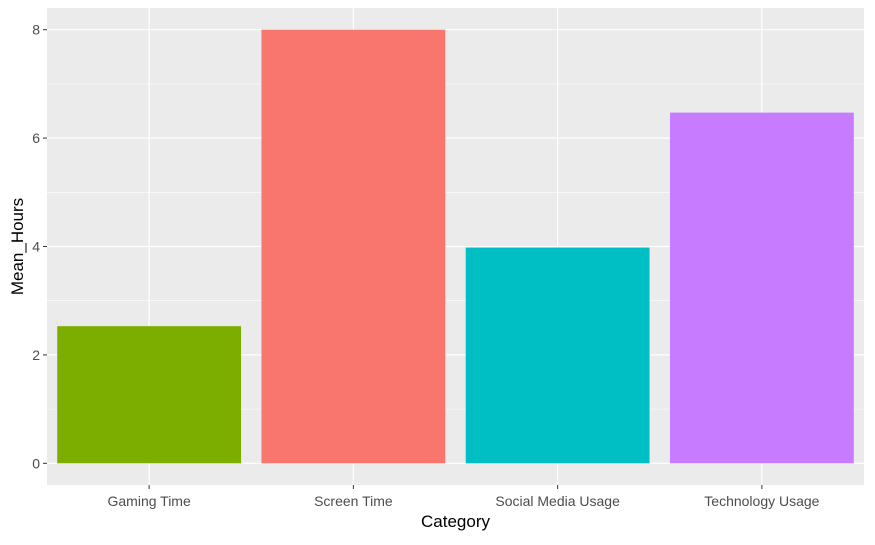 The width and height of the screenshot is (875, 545). I want to click on x-tick-label: Screen Time, so click(353, 501).